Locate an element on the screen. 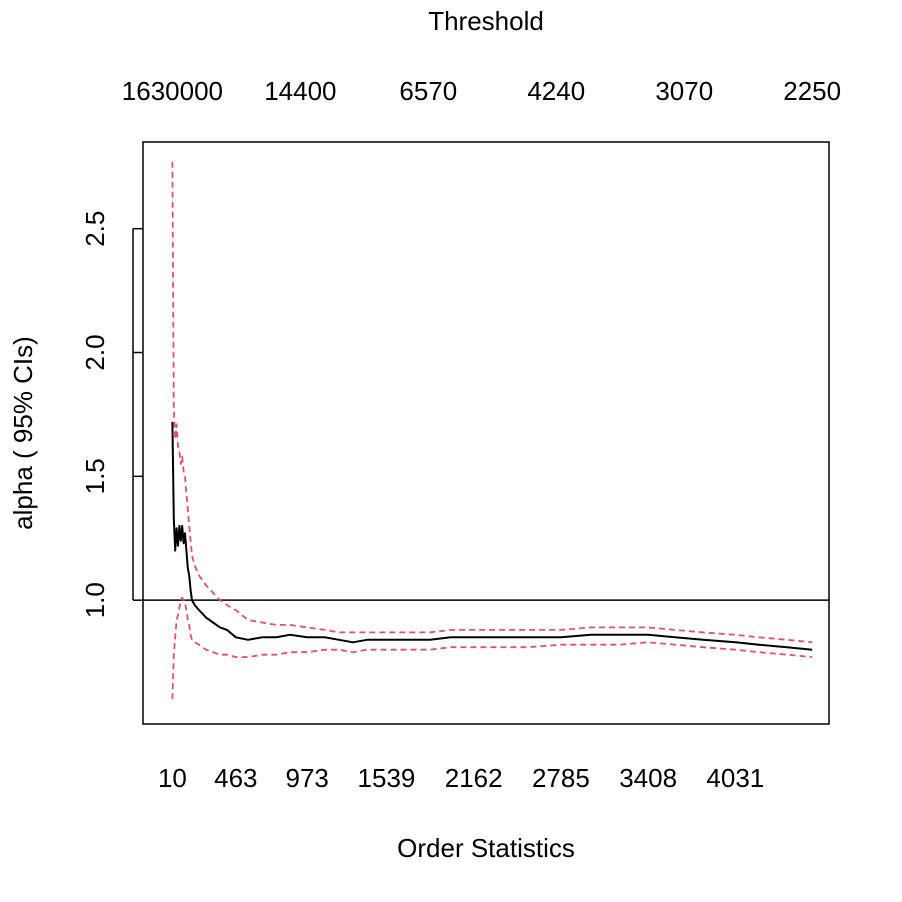 The height and width of the screenshot is (902, 902). top-tick-label-1630000: 1630000 is located at coordinates (172, 91).